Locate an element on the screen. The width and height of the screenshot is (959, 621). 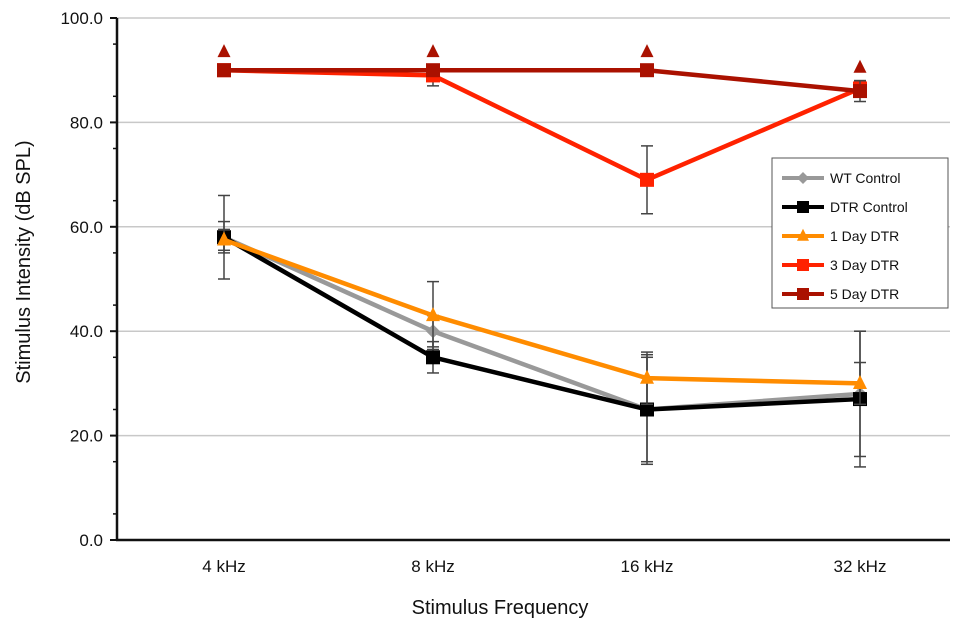
legend-label: 3 Day DTR is located at coordinates (864, 265).